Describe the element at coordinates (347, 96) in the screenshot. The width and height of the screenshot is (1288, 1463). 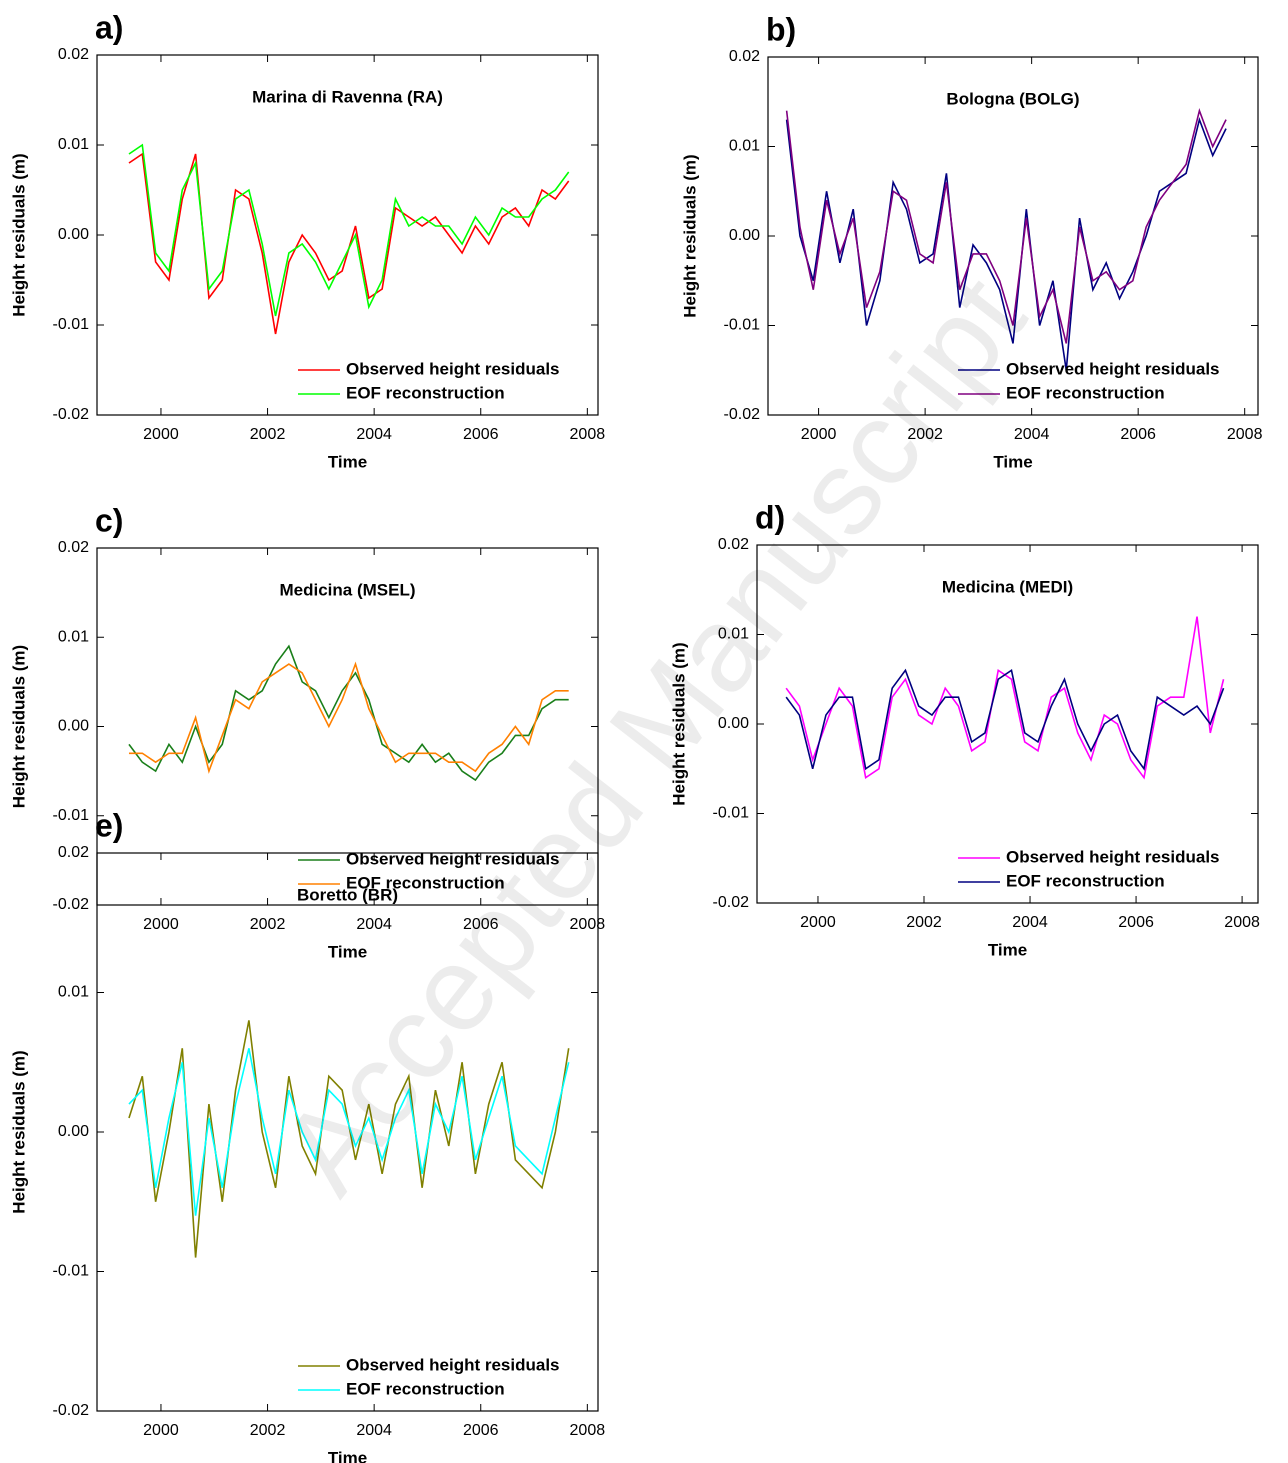
I see `chart-title: Marina di Ravenna (RA)` at that location.